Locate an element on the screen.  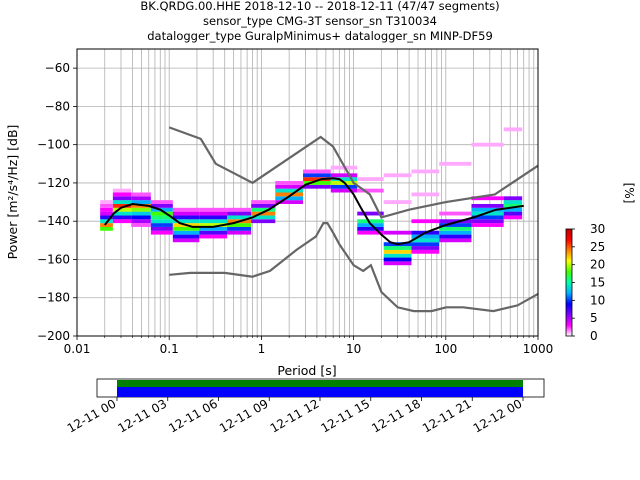
mode-curve is located at coordinates (314, 211).